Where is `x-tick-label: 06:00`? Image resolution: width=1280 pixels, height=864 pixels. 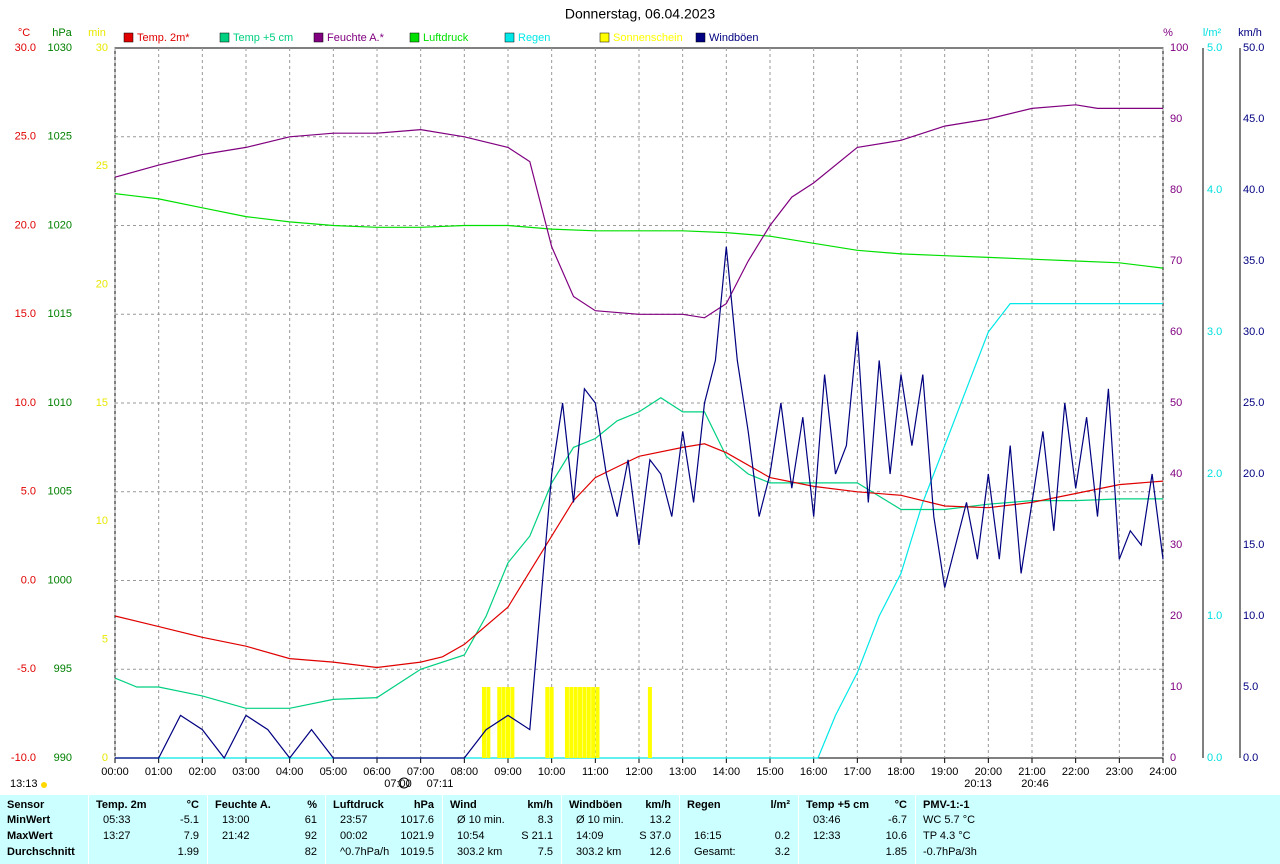
x-tick-label: 06:00 is located at coordinates (377, 772).